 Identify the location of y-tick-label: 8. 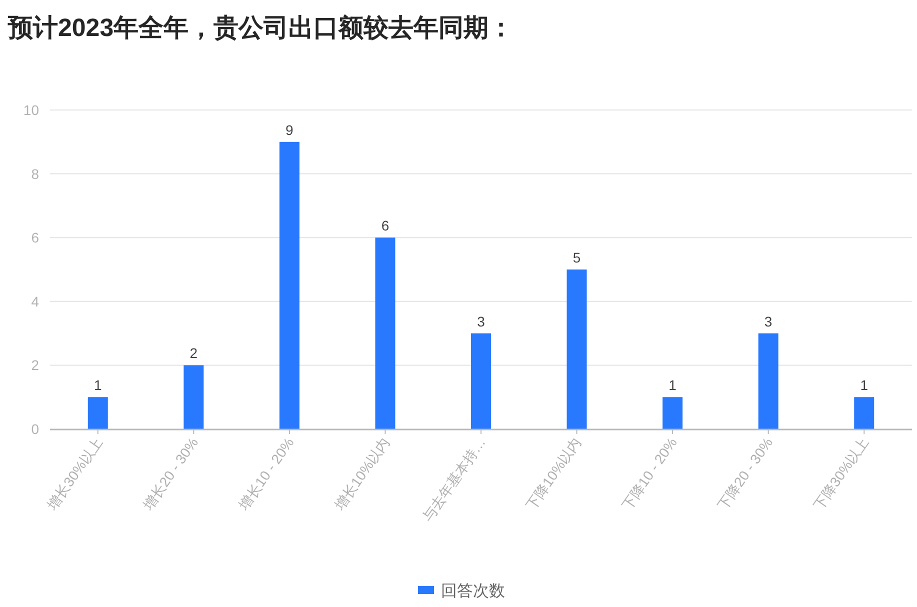
(35, 174).